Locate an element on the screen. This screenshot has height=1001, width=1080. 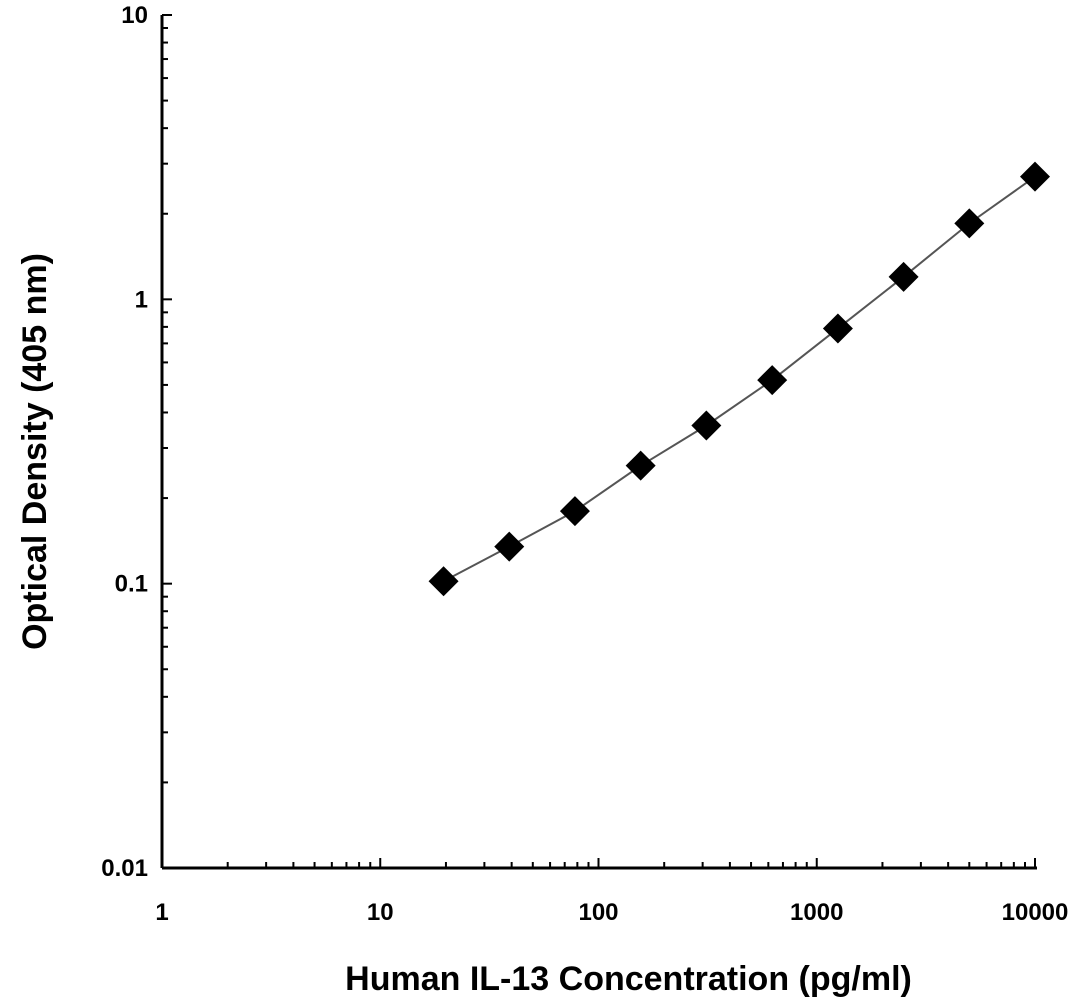
x-tick-label: 10000 is located at coordinates (1035, 912).